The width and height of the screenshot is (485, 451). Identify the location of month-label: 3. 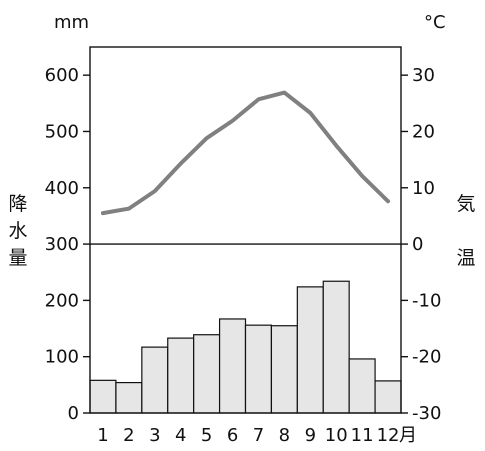
(154, 435).